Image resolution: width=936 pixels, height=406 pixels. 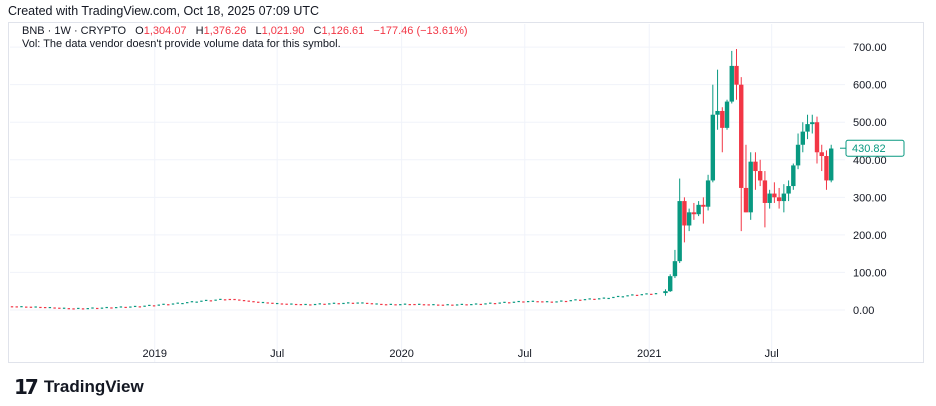 What do you see at coordinates (401, 354) in the screenshot?
I see `x-tick-label: 2020` at bounding box center [401, 354].